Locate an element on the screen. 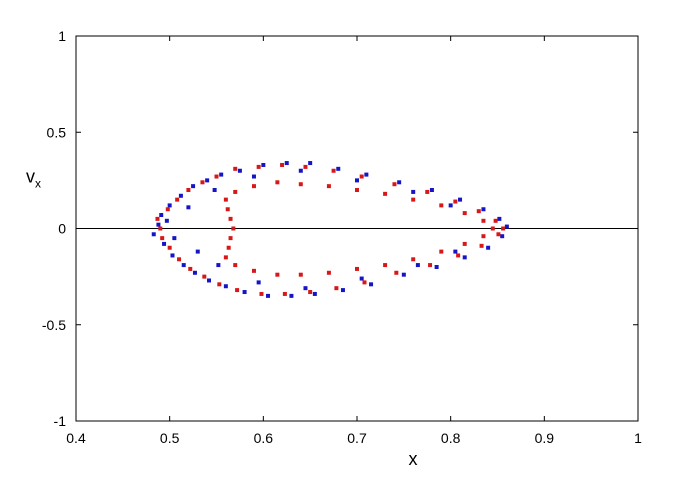  y-axis-label: vx is located at coordinates (33, 178).